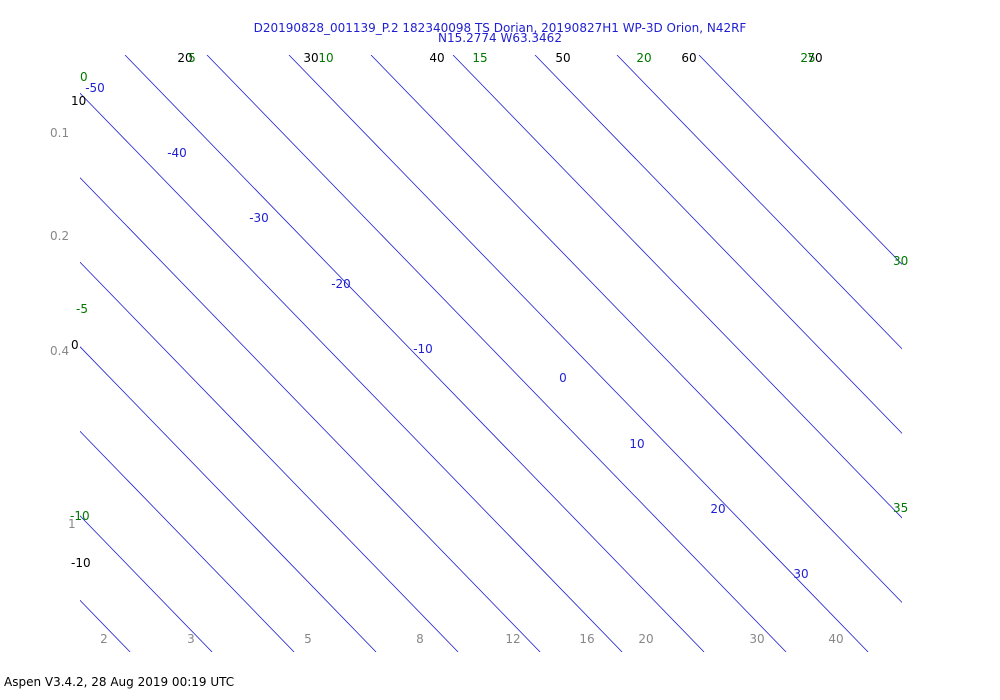  I want to click on isotherm-label: -30, so click(259, 218).